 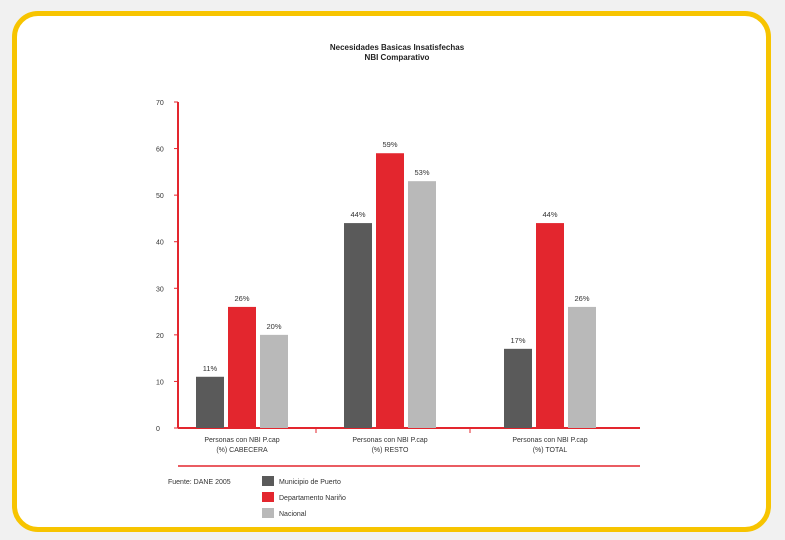 I want to click on legend-label: Departamento Nariño, so click(x=312, y=498).